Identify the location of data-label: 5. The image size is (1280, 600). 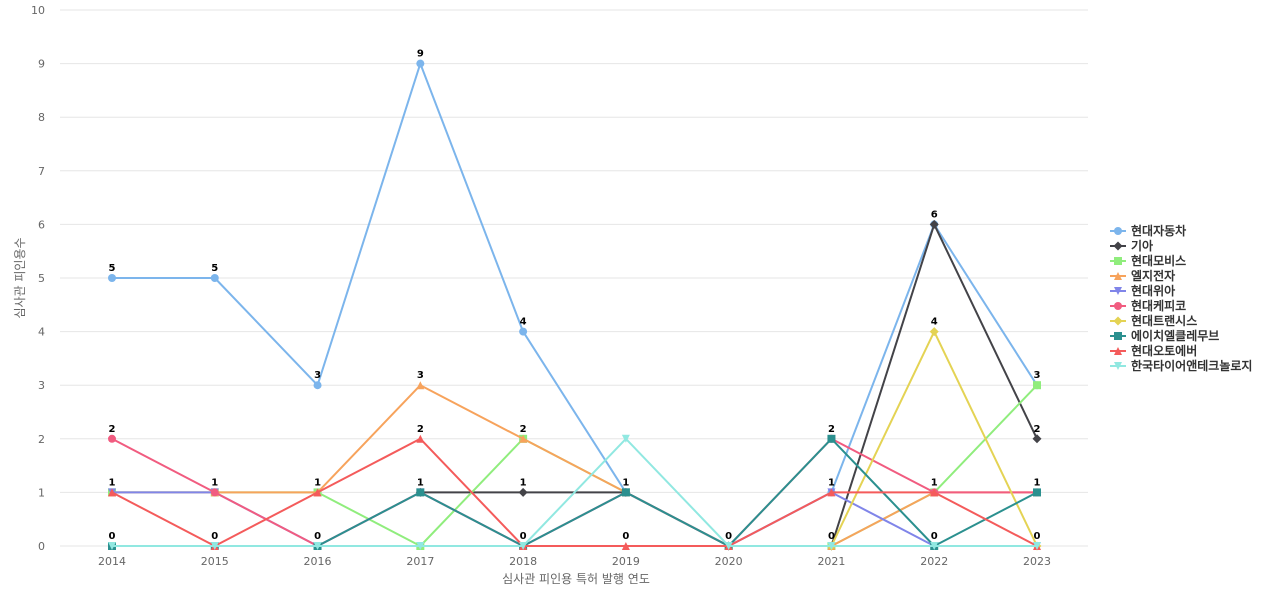
(112, 268).